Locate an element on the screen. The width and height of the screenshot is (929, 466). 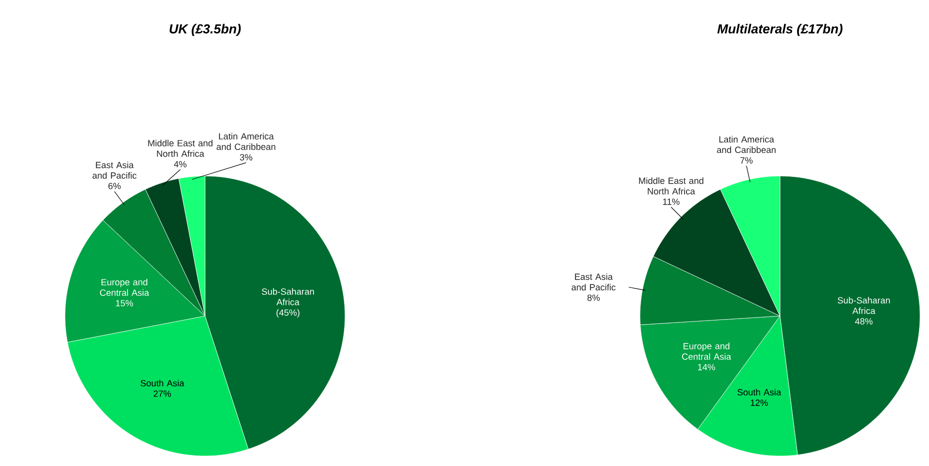
data-label: 27% is located at coordinates (162, 393).